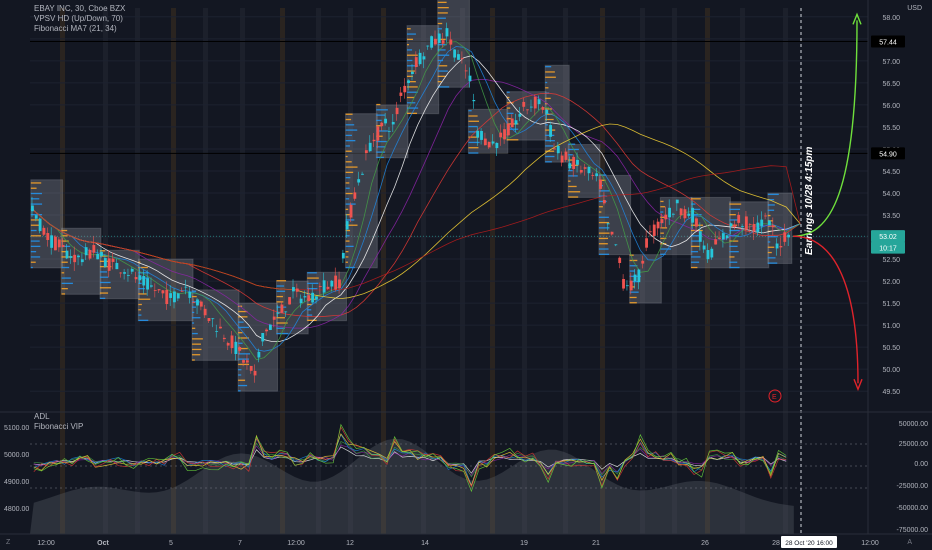 The width and height of the screenshot is (932, 550). What do you see at coordinates (914, 8) in the screenshot?
I see `currency-label: USD` at bounding box center [914, 8].